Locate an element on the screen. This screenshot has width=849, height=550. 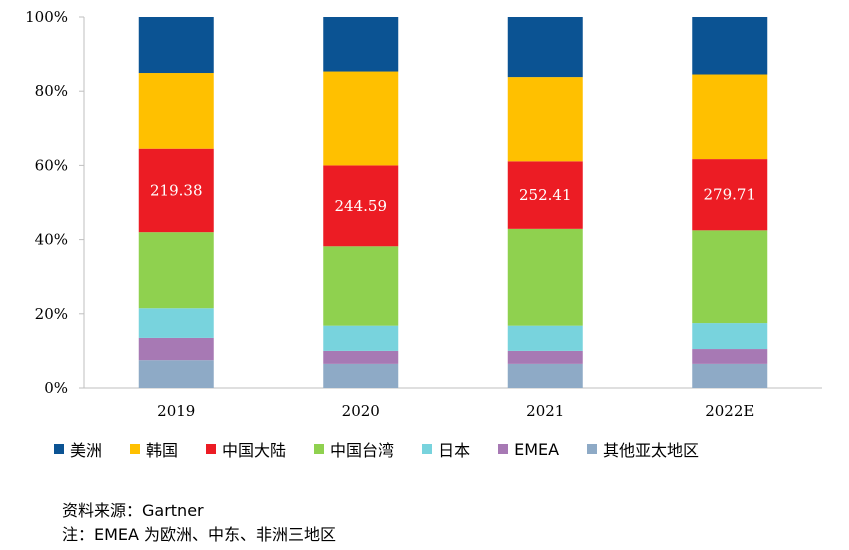
x-tick-label: 2020 is located at coordinates (361, 411).